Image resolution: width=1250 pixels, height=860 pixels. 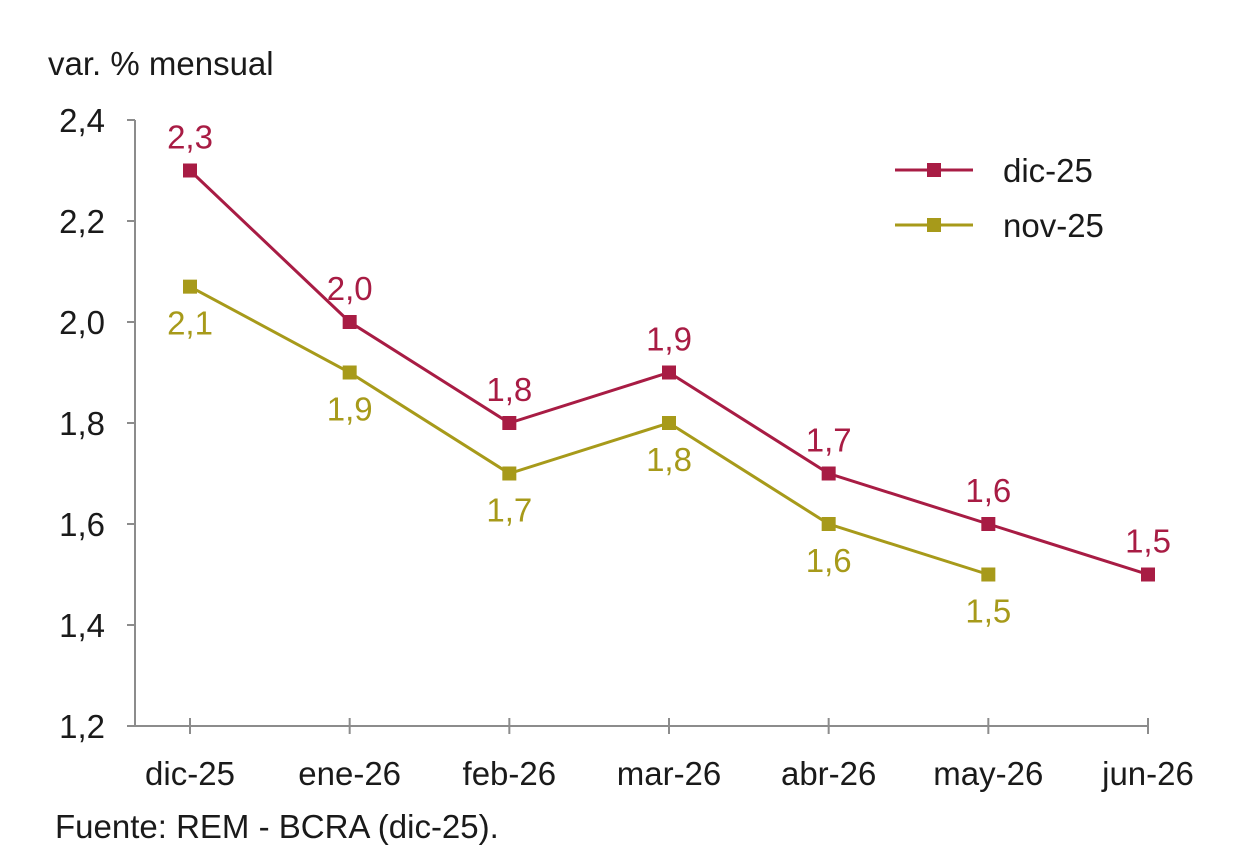 I want to click on x-tick-label: feb-26, so click(x=510, y=773).